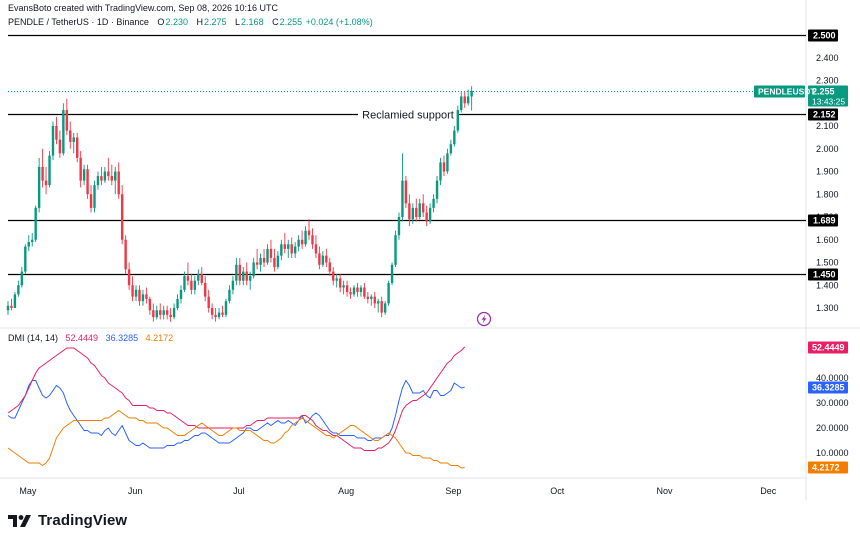 This screenshot has width=860, height=541. I want to click on brand-name: TradingView, so click(83, 520).